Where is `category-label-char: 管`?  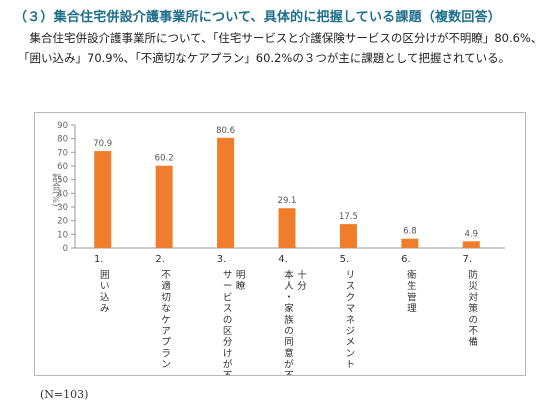 category-label-char: 管 is located at coordinates (412, 297).